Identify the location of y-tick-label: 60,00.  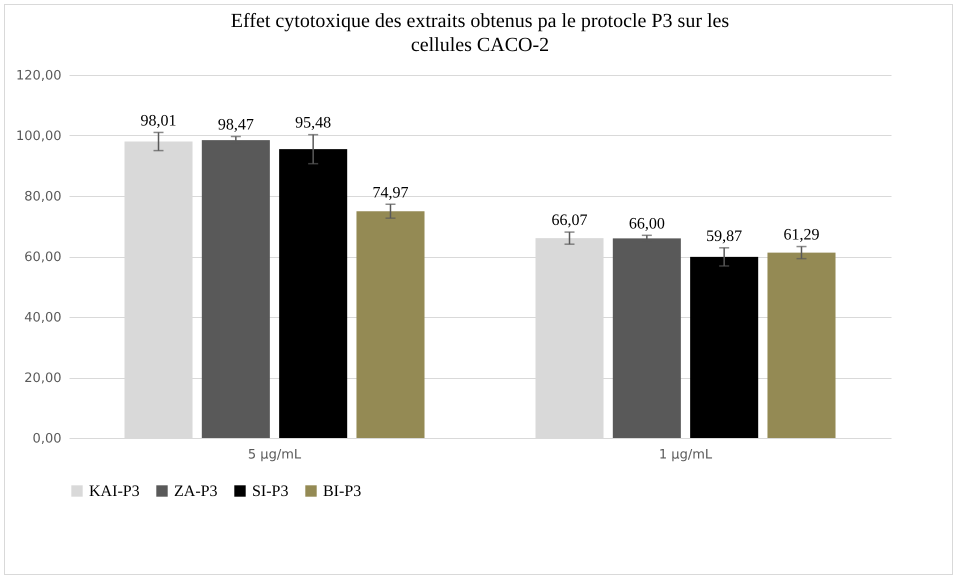
(43, 257).